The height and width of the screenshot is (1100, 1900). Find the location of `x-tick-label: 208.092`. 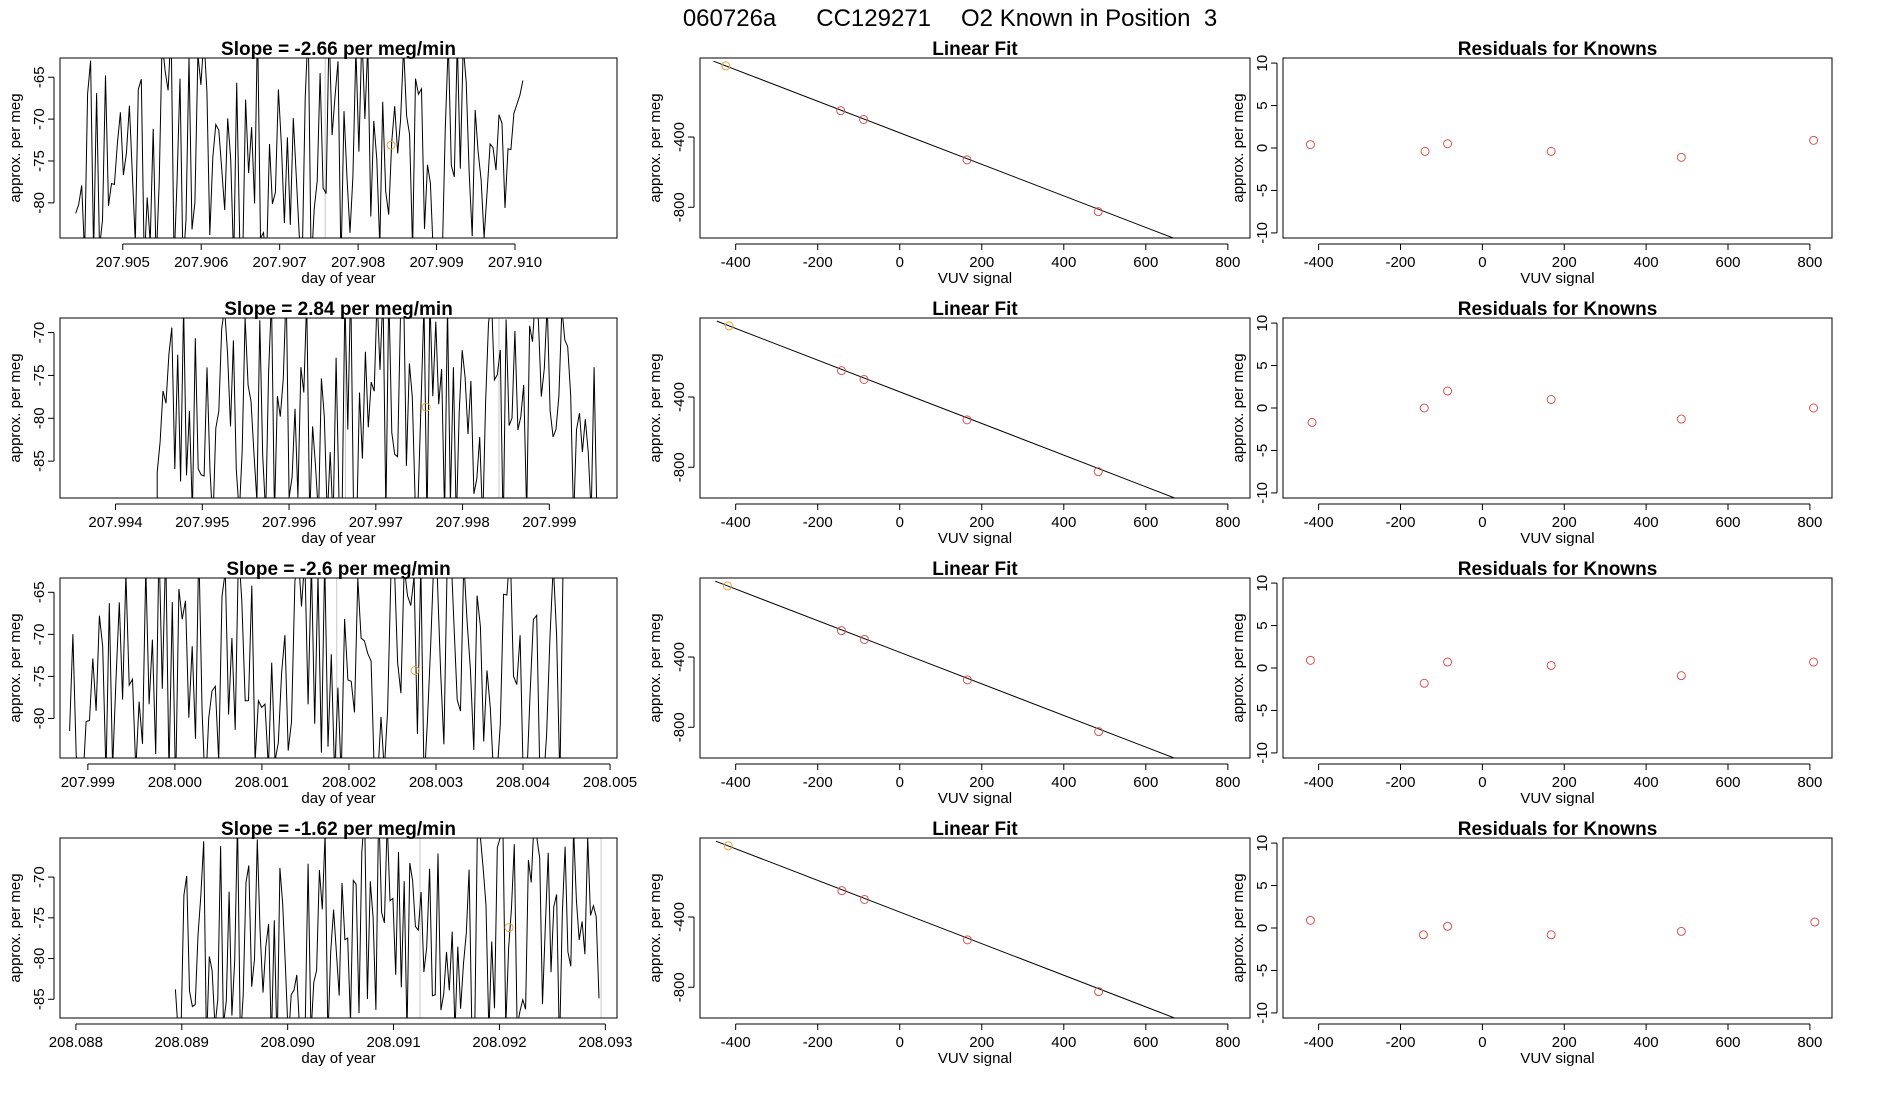

x-tick-label: 208.092 is located at coordinates (499, 1042).